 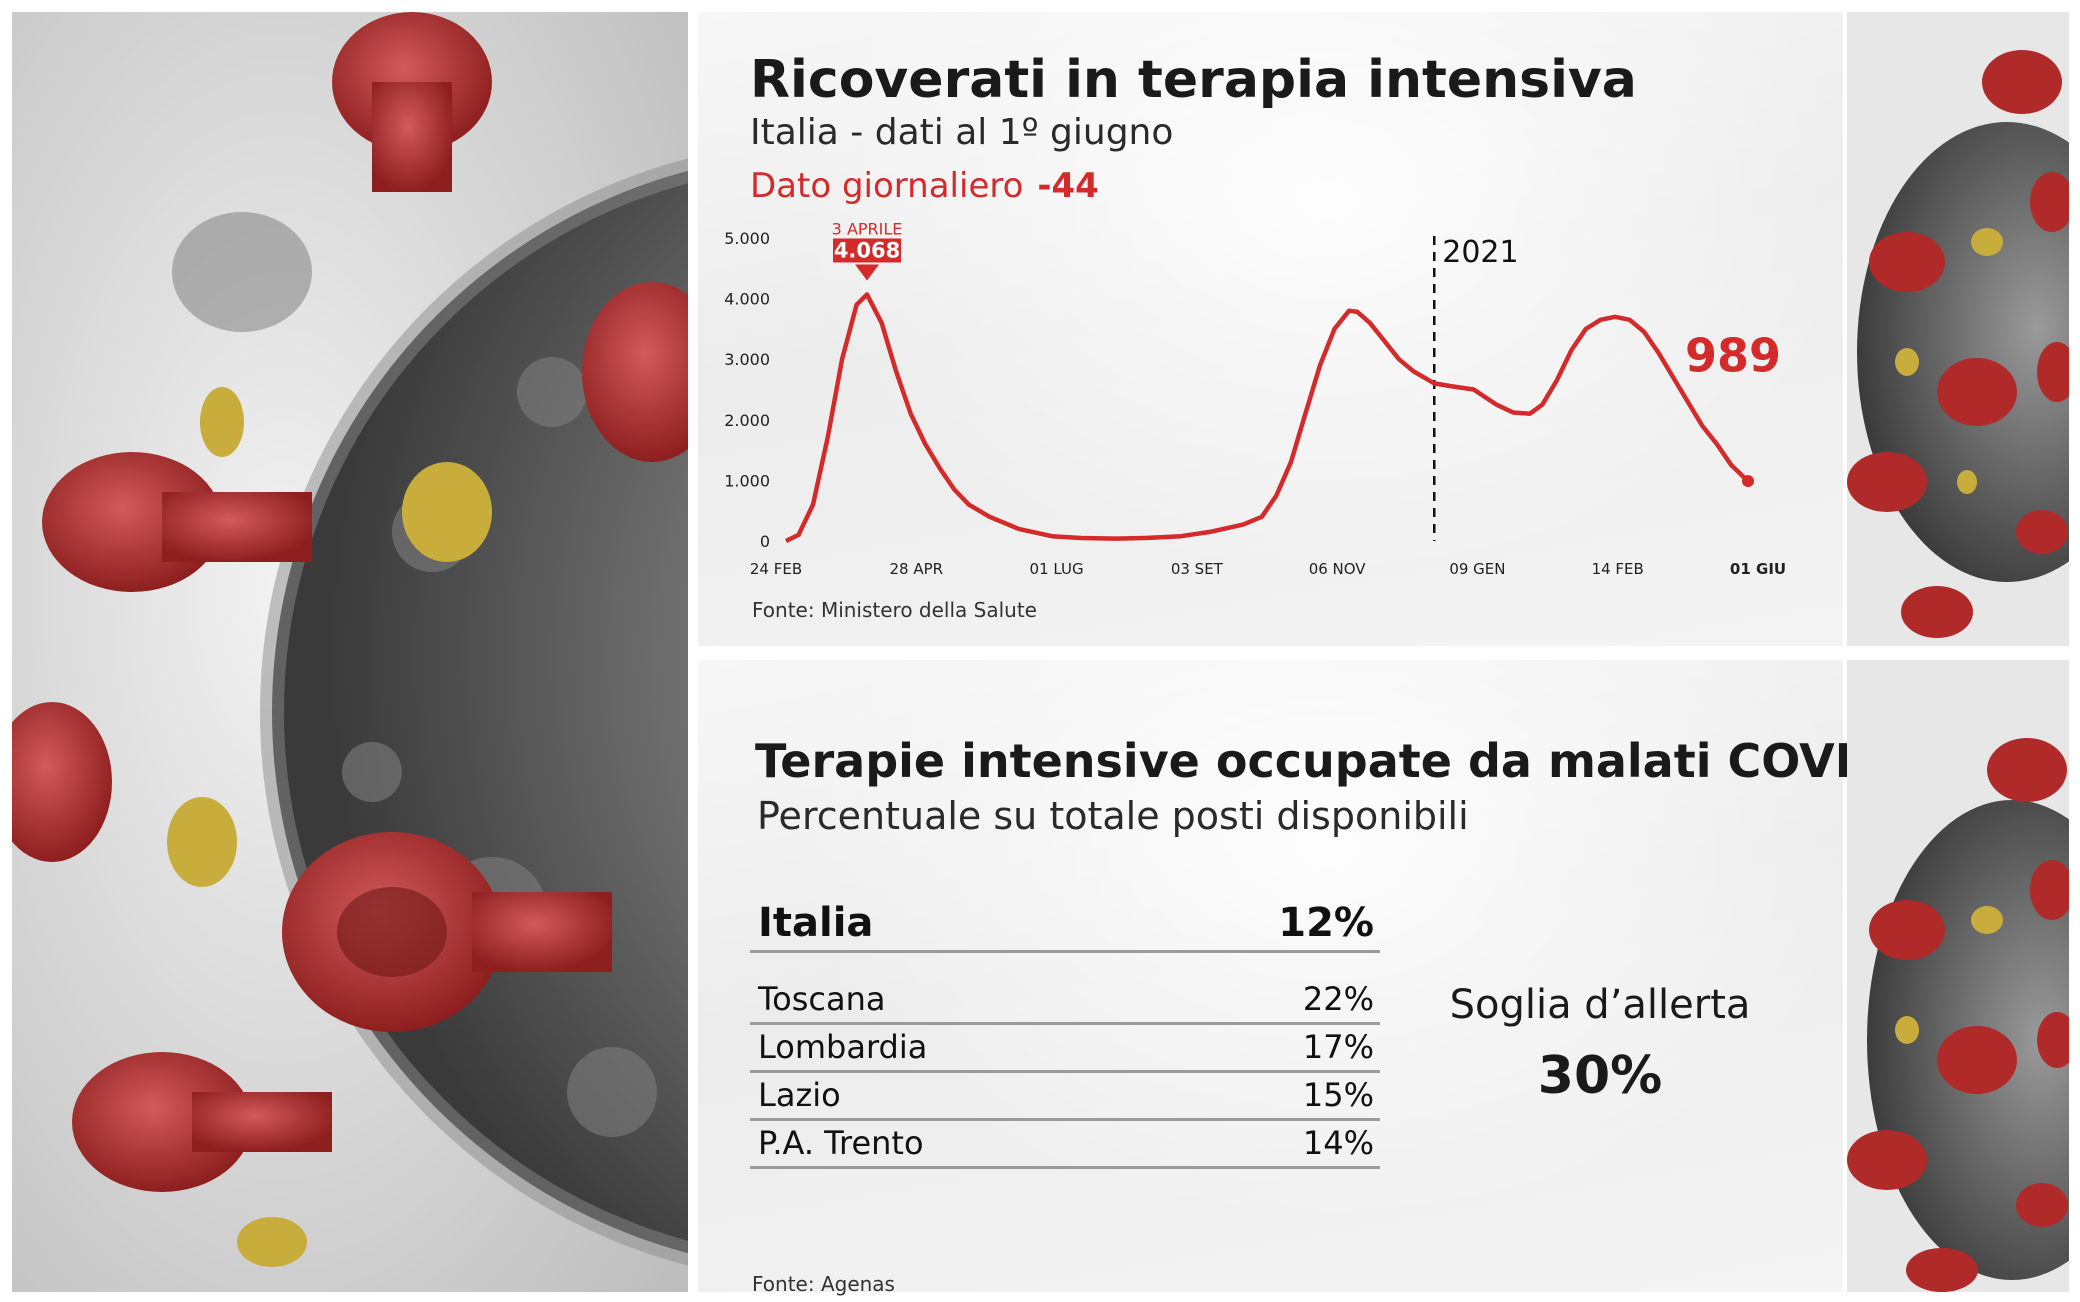 I want to click on peak-date-label: 3 APRILE, so click(x=867, y=228).